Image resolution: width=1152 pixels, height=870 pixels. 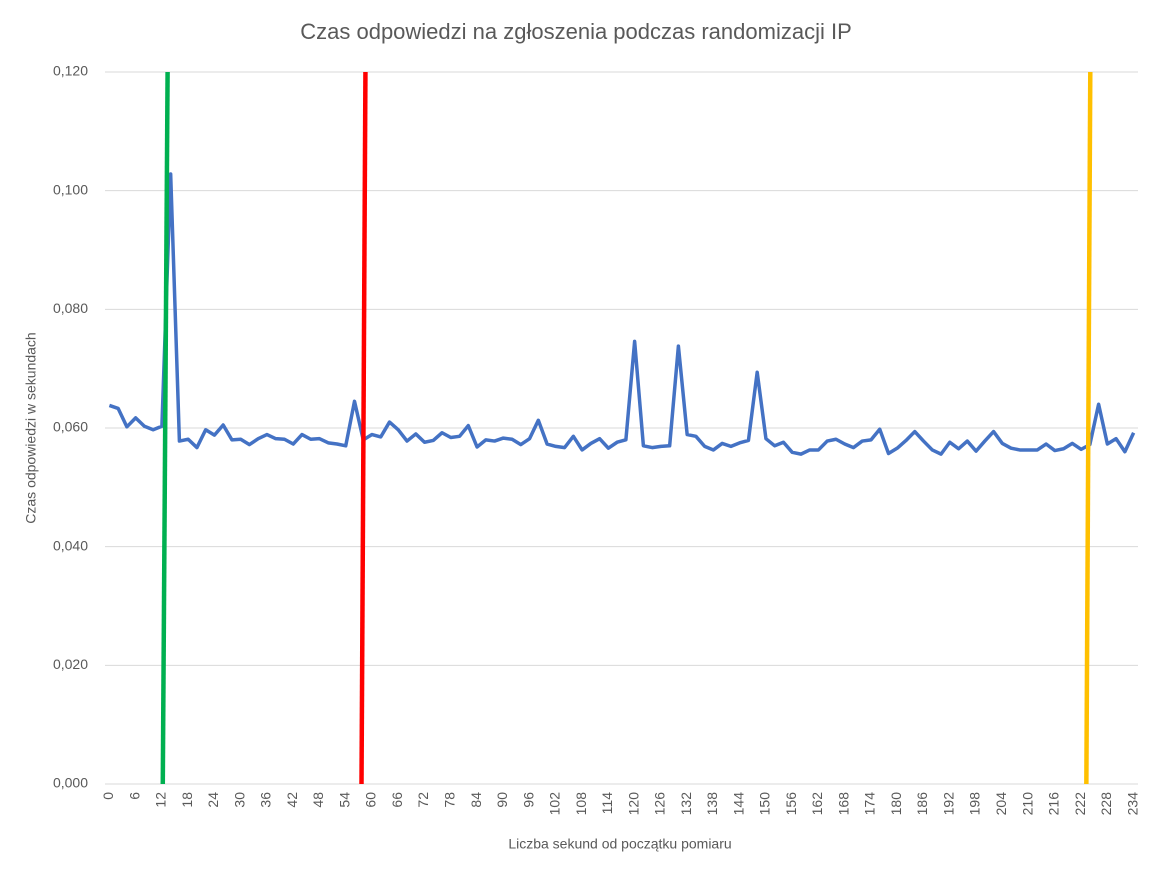 I want to click on x-tick-label: 96, so click(x=528, y=800).